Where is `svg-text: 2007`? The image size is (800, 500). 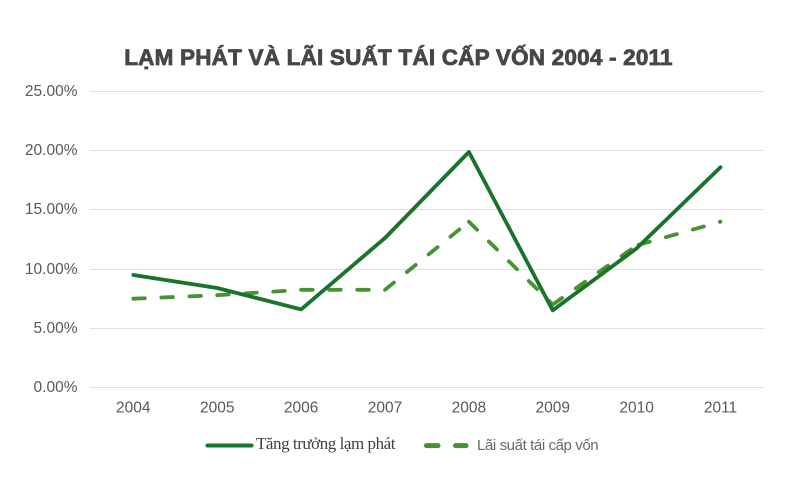
svg-text: 2007 is located at coordinates (385, 408).